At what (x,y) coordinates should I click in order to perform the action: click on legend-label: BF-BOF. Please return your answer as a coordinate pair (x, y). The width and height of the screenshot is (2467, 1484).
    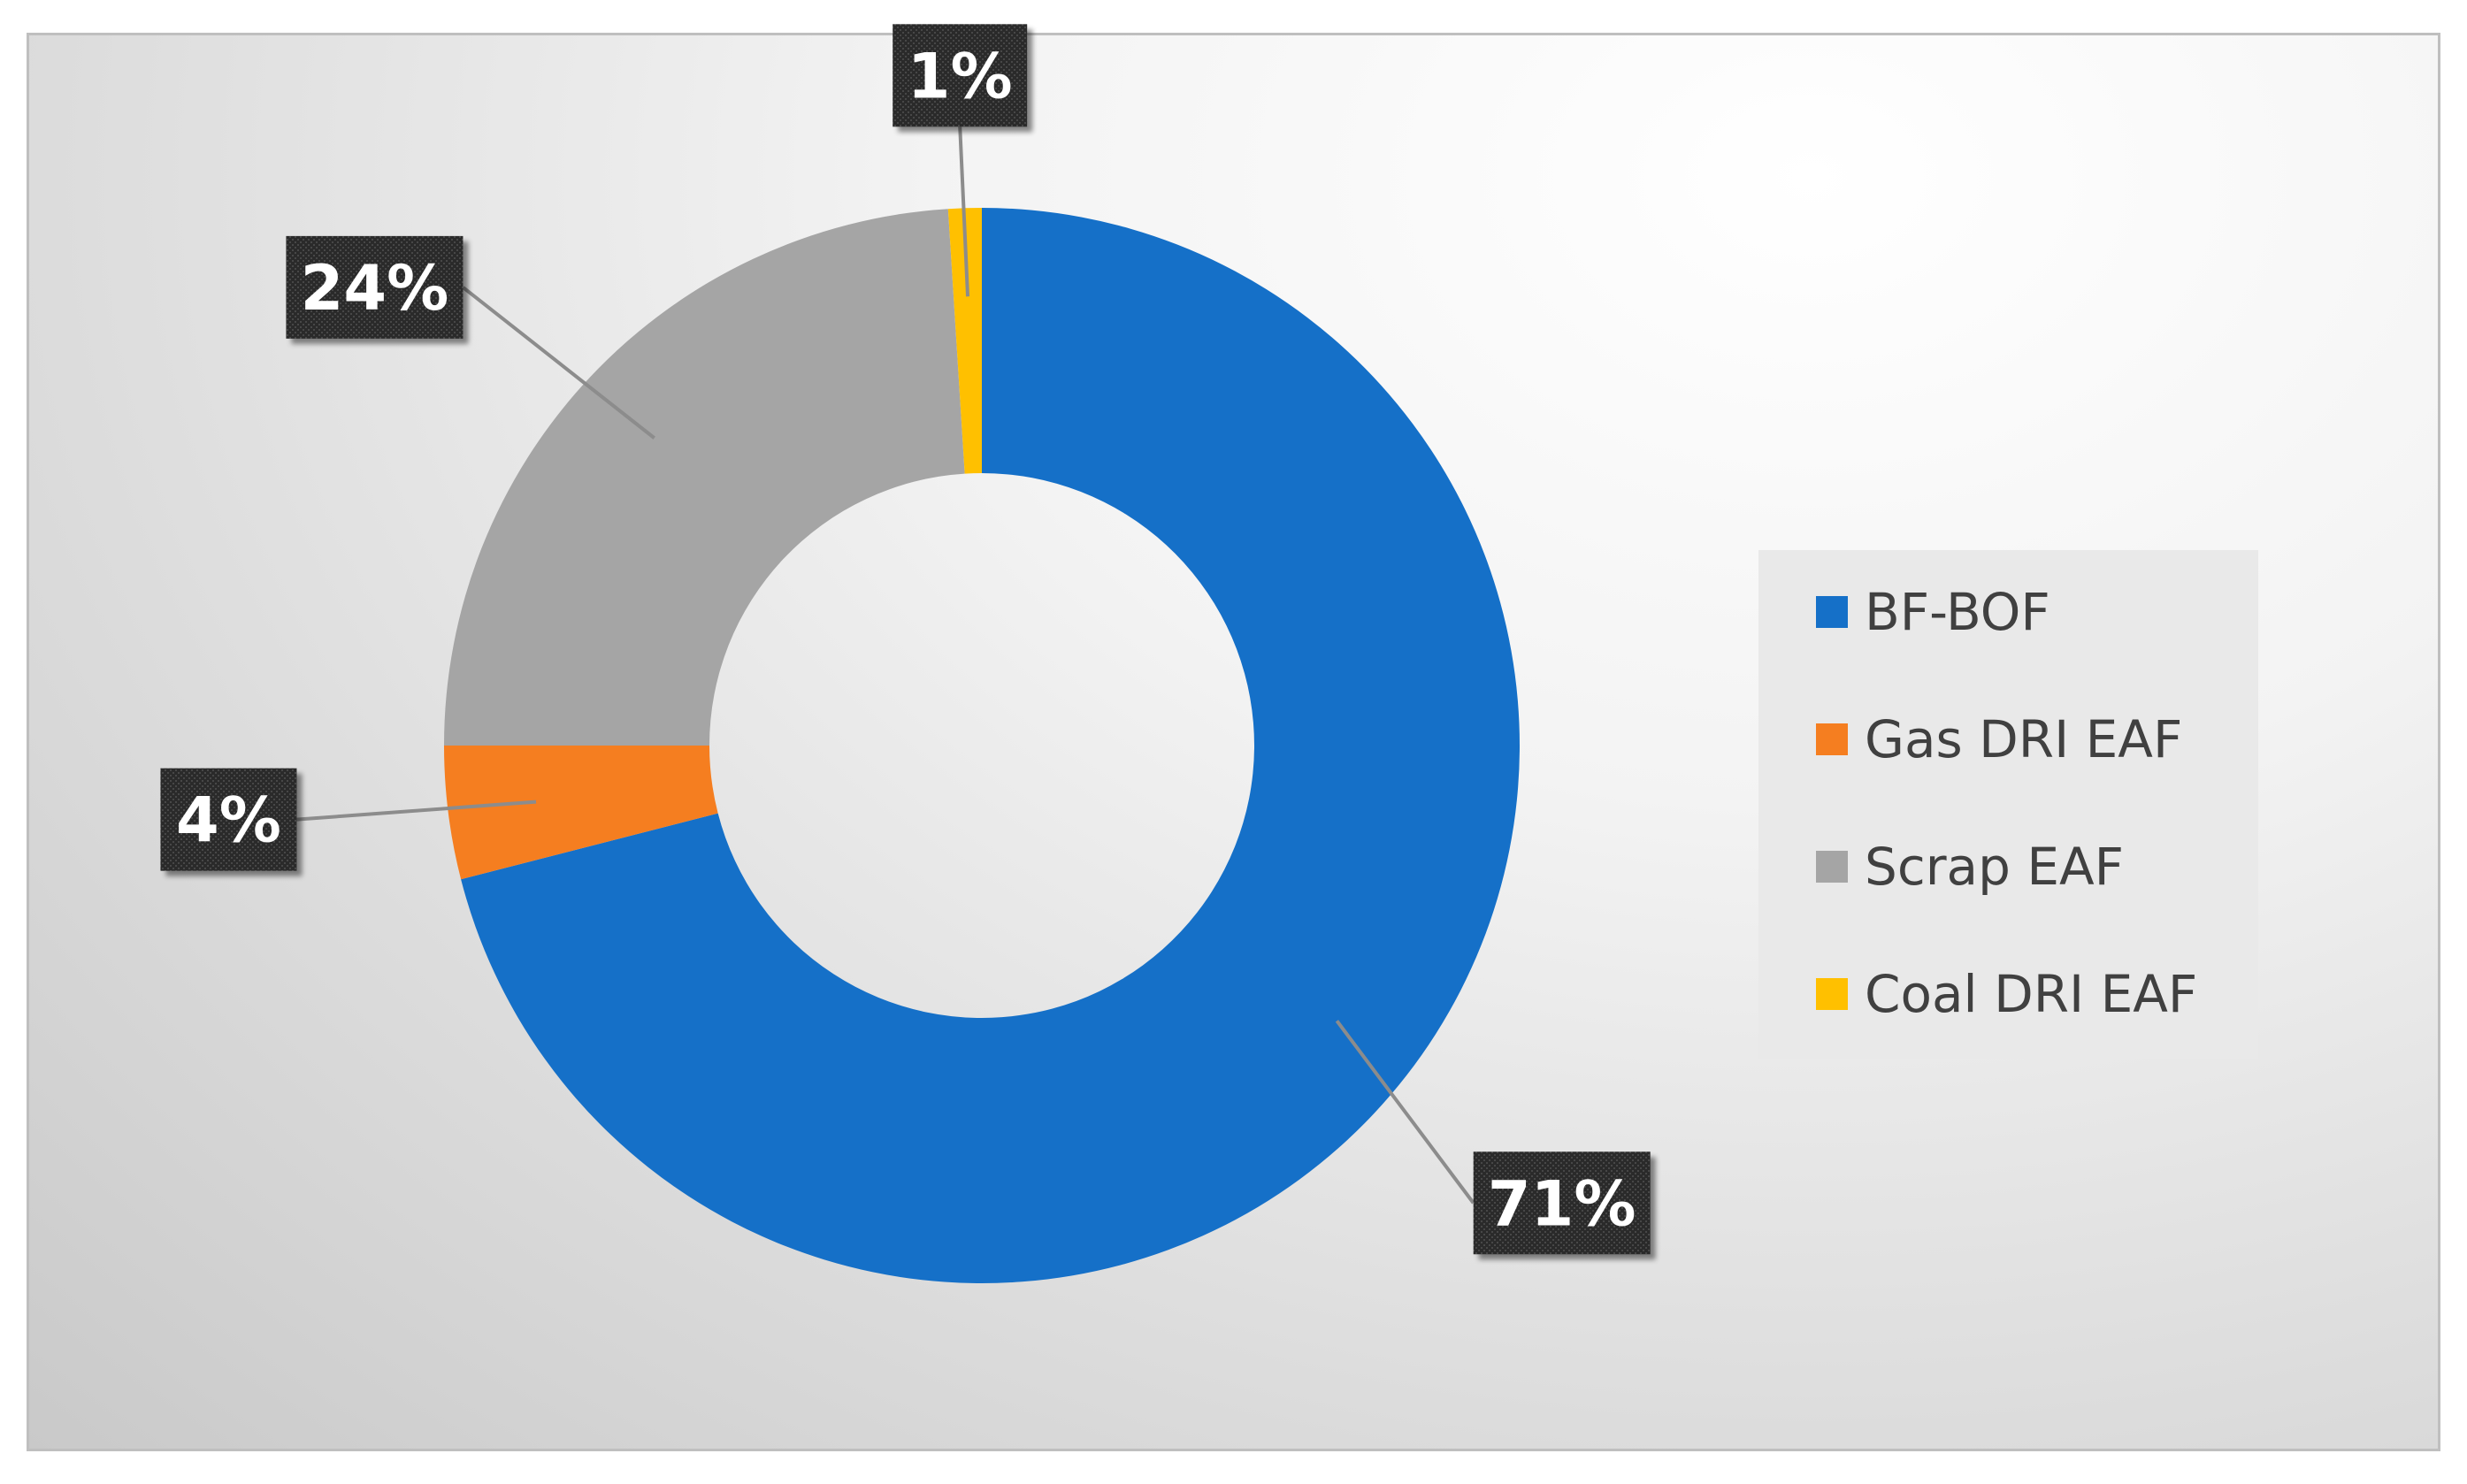
    Looking at the image, I should click on (1957, 612).